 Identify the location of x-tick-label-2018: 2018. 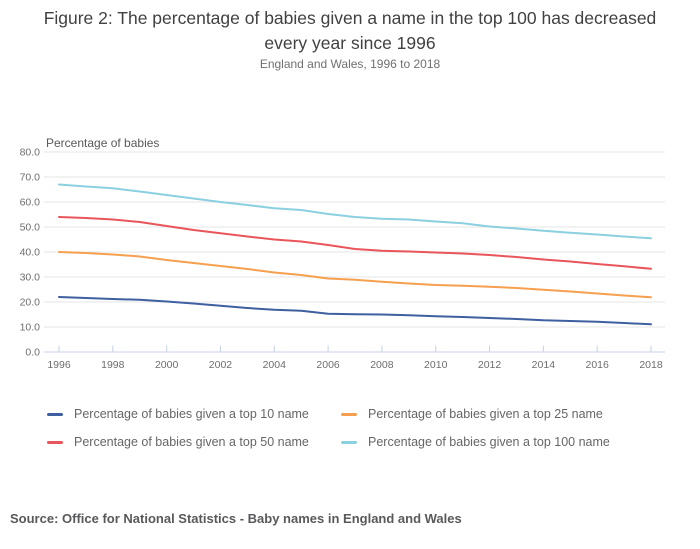
(651, 365).